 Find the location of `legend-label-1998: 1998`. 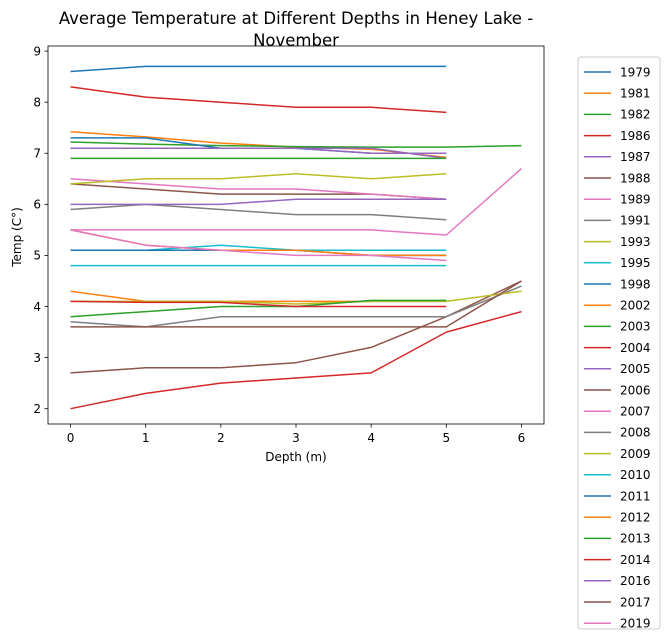

legend-label-1998: 1998 is located at coordinates (635, 284).